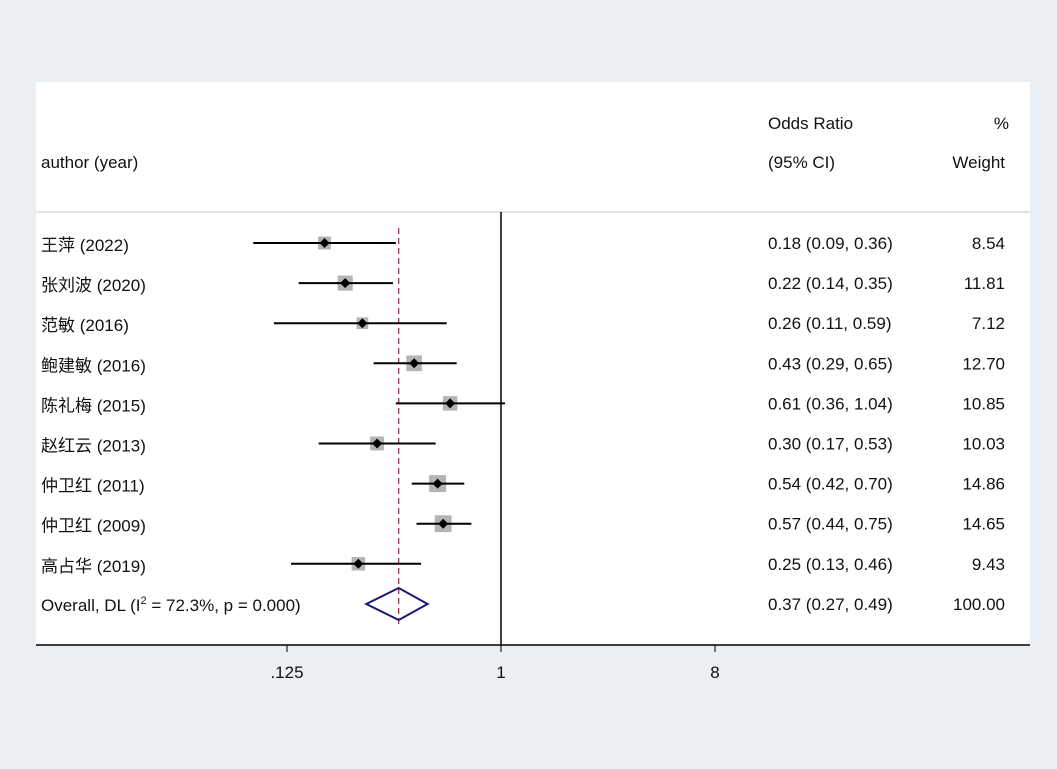 The image size is (1057, 769). What do you see at coordinates (983, 444) in the screenshot?
I see `weight-text: 10.03` at bounding box center [983, 444].